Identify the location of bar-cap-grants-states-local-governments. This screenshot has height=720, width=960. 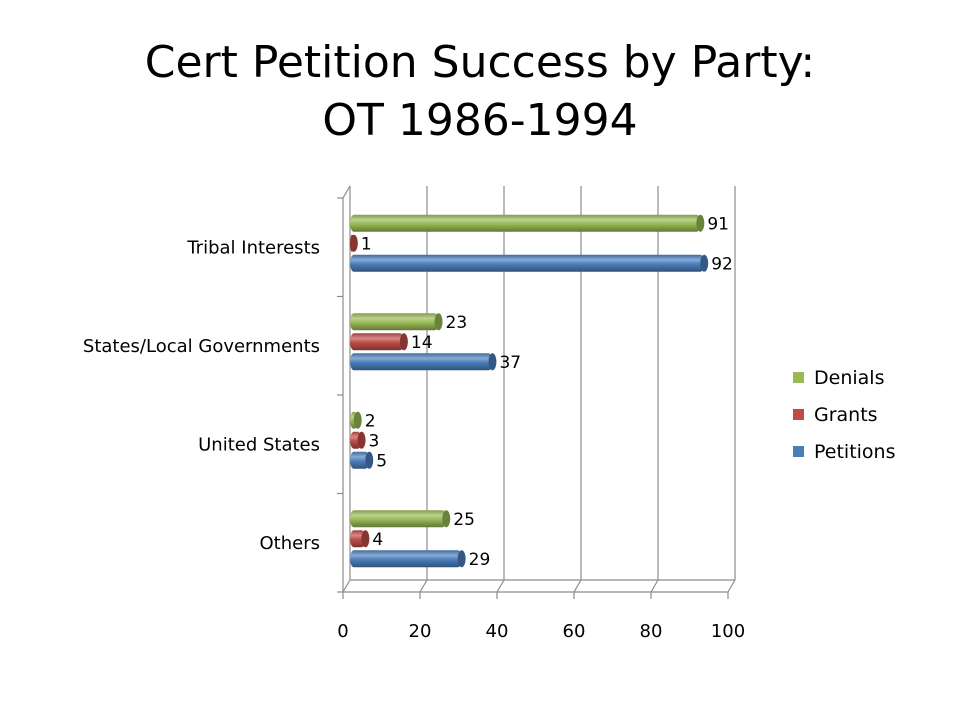
(403, 342).